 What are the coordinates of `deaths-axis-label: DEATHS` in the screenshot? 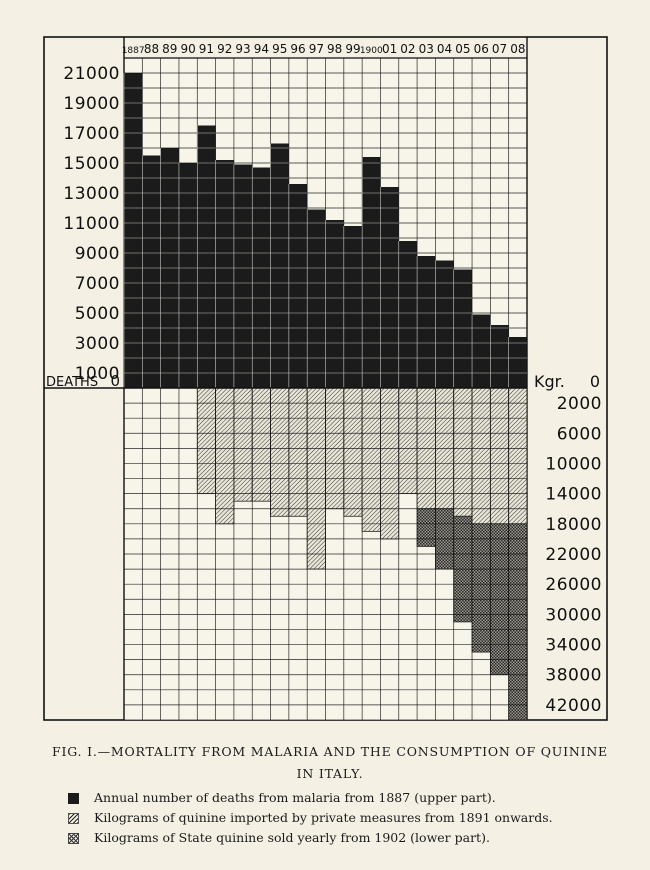 It's located at (72, 382).